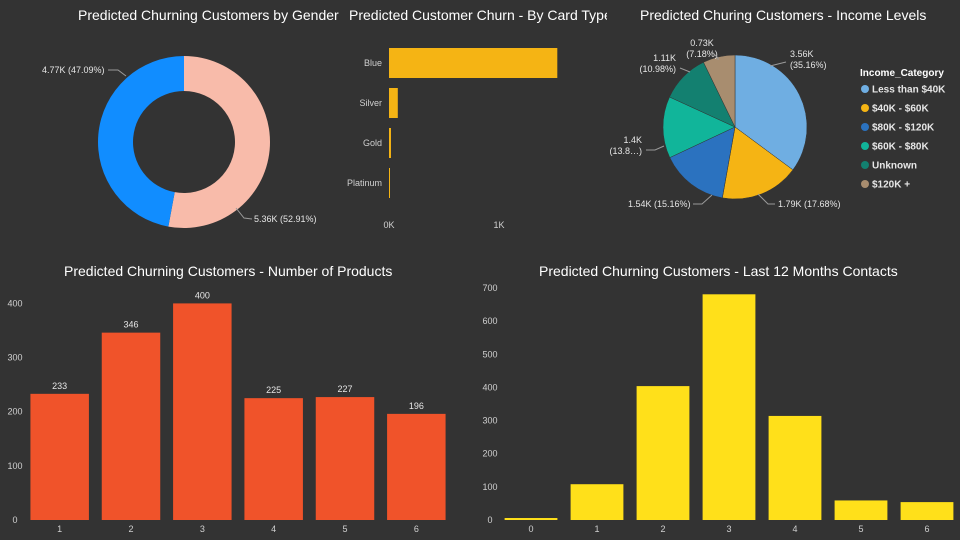  Describe the element at coordinates (390, 143) in the screenshot. I see `card-bar-gold` at that location.